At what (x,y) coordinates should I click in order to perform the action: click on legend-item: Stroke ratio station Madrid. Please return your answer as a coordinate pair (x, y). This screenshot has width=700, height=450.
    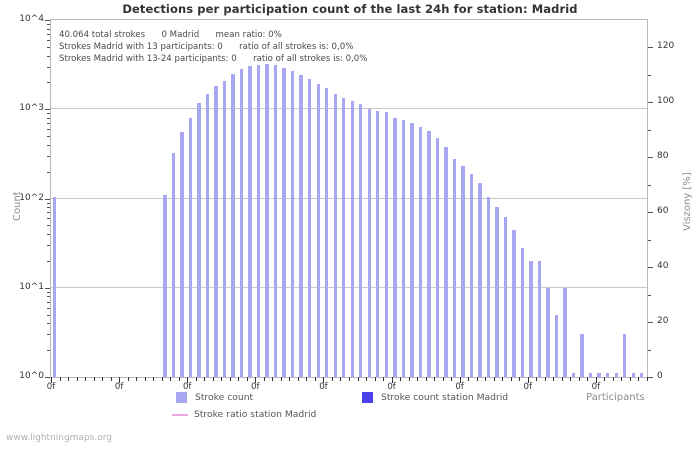
    Looking at the image, I should click on (244, 414).